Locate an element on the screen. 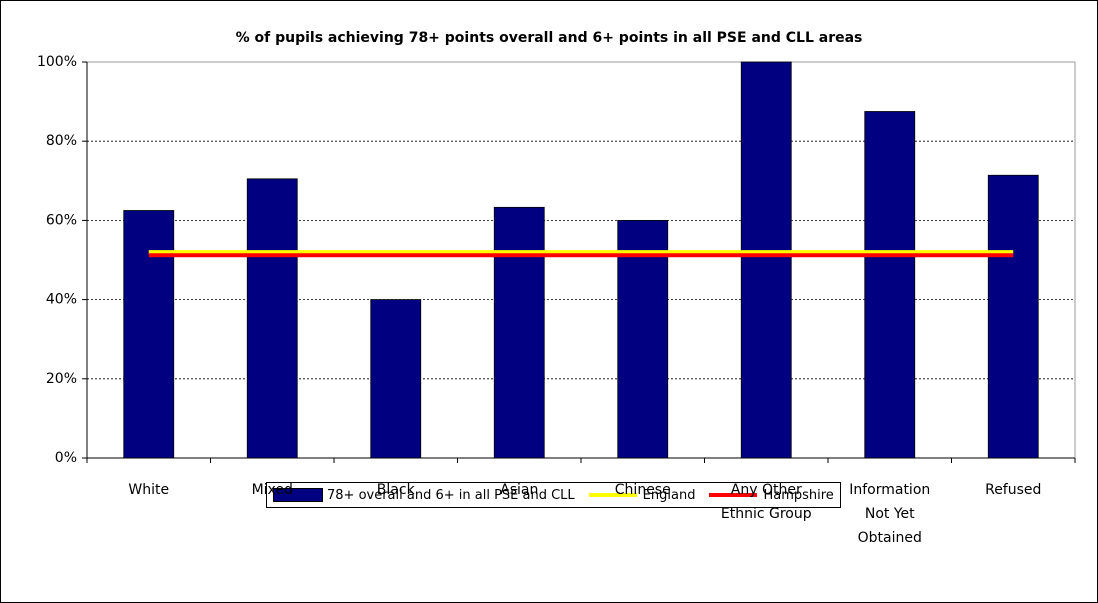 The width and height of the screenshot is (1098, 603). x-tick-label: Any Other Ethnic Group is located at coordinates (766, 502).